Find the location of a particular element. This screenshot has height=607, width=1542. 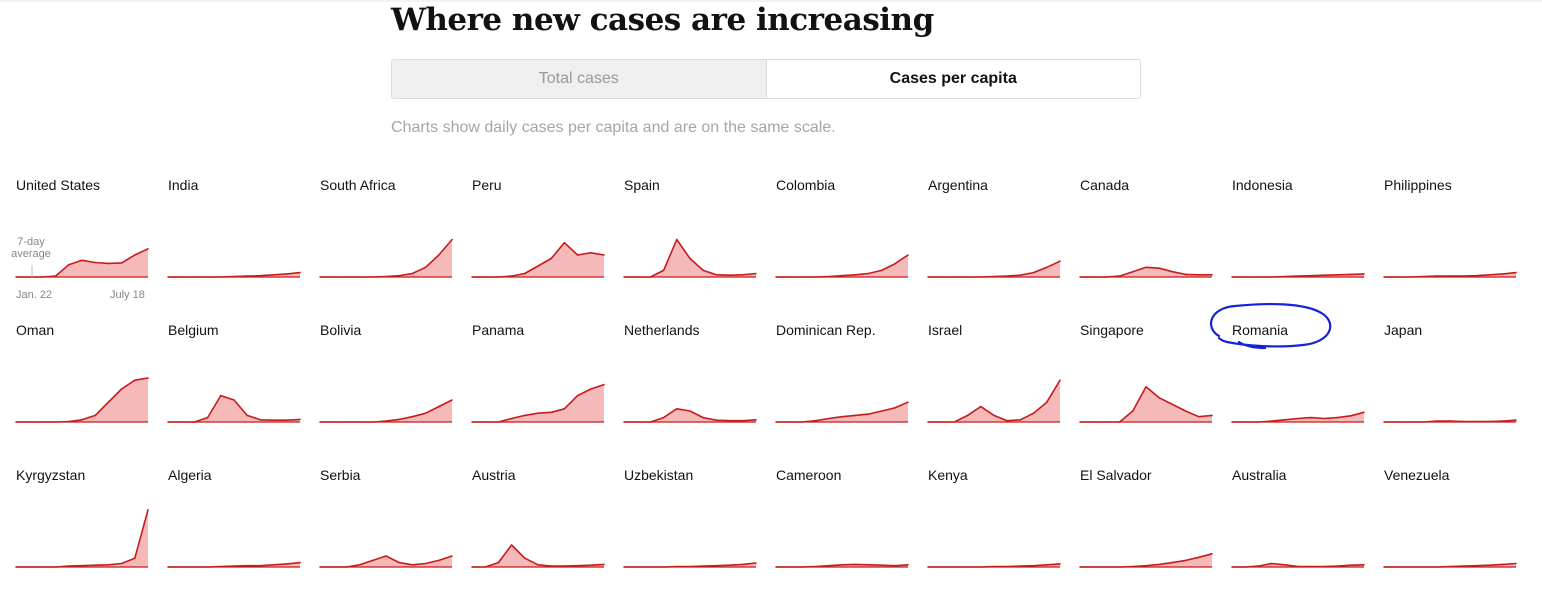

country-label: Venezuela is located at coordinates (1417, 475).